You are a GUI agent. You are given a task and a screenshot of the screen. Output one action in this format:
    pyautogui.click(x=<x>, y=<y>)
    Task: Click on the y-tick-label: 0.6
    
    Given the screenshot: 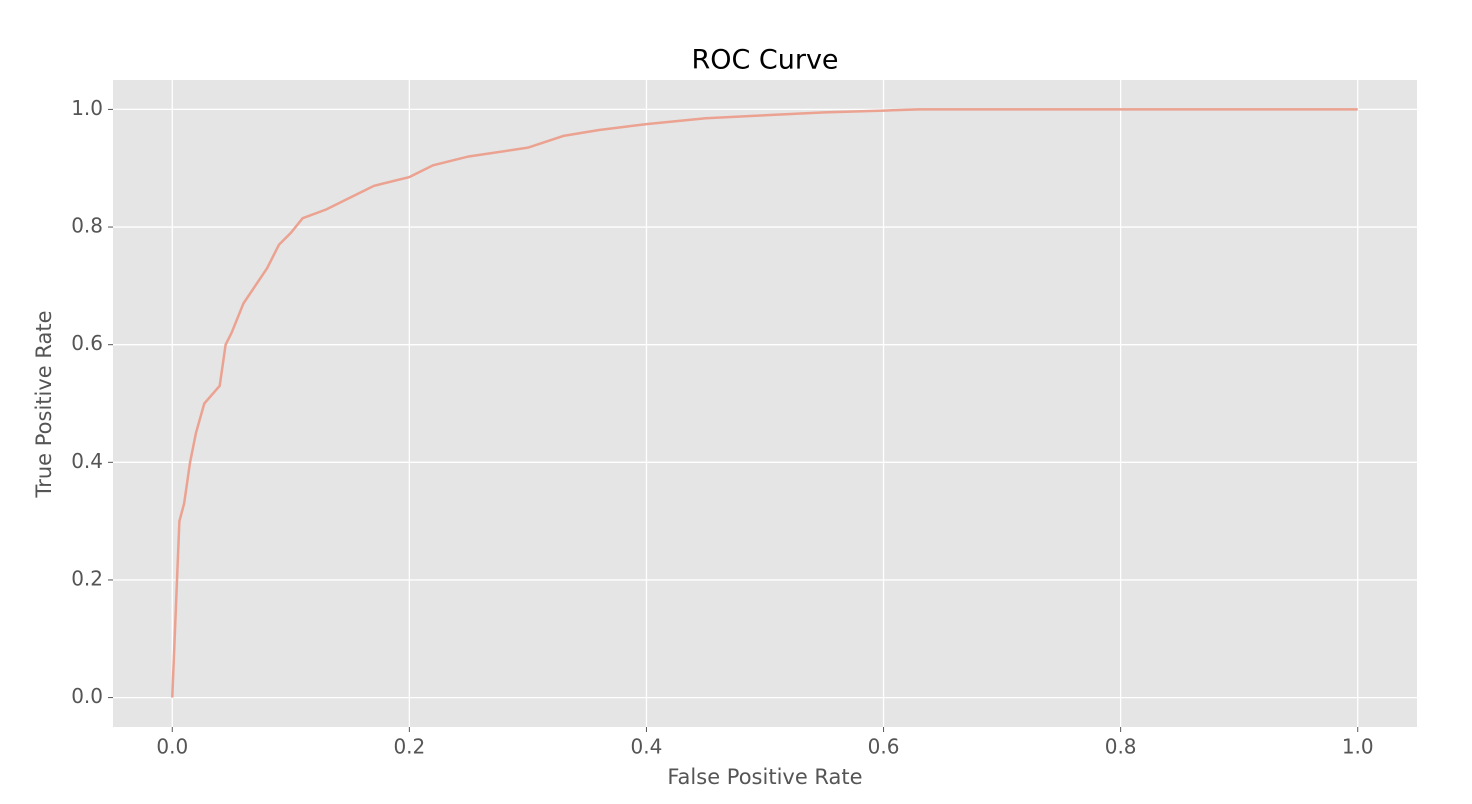 What is the action you would take?
    pyautogui.click(x=87, y=343)
    